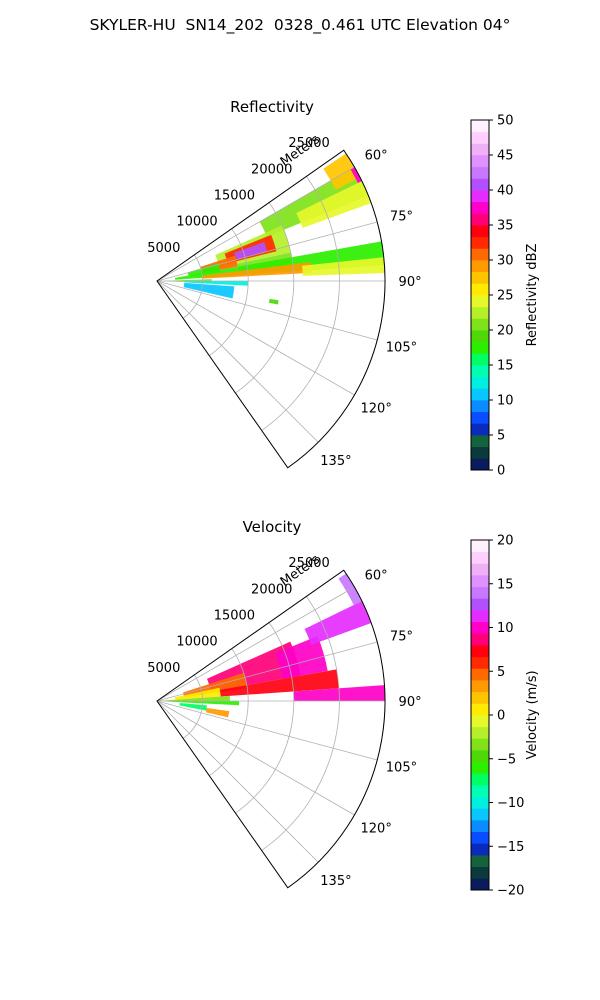  What do you see at coordinates (510, 847) in the screenshot?
I see `colorbar-tick-label: −15` at bounding box center [510, 847].